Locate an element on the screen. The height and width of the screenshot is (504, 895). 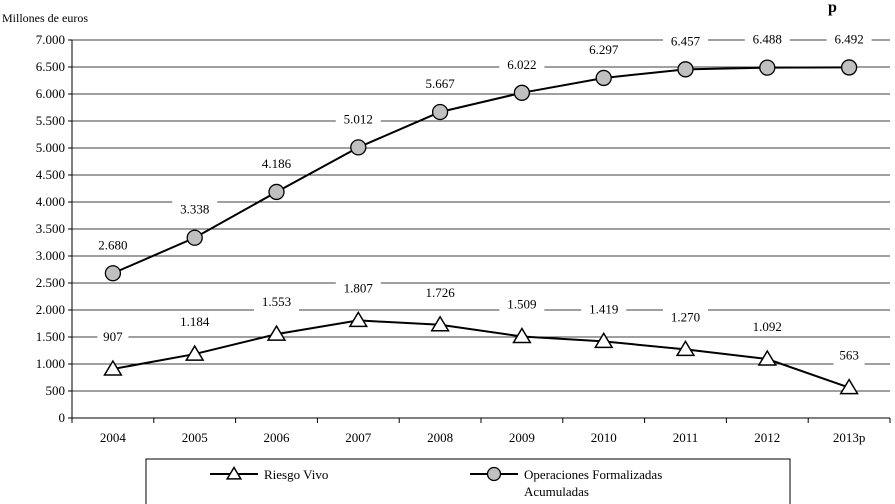
data-label: 1.553 is located at coordinates (276, 301).